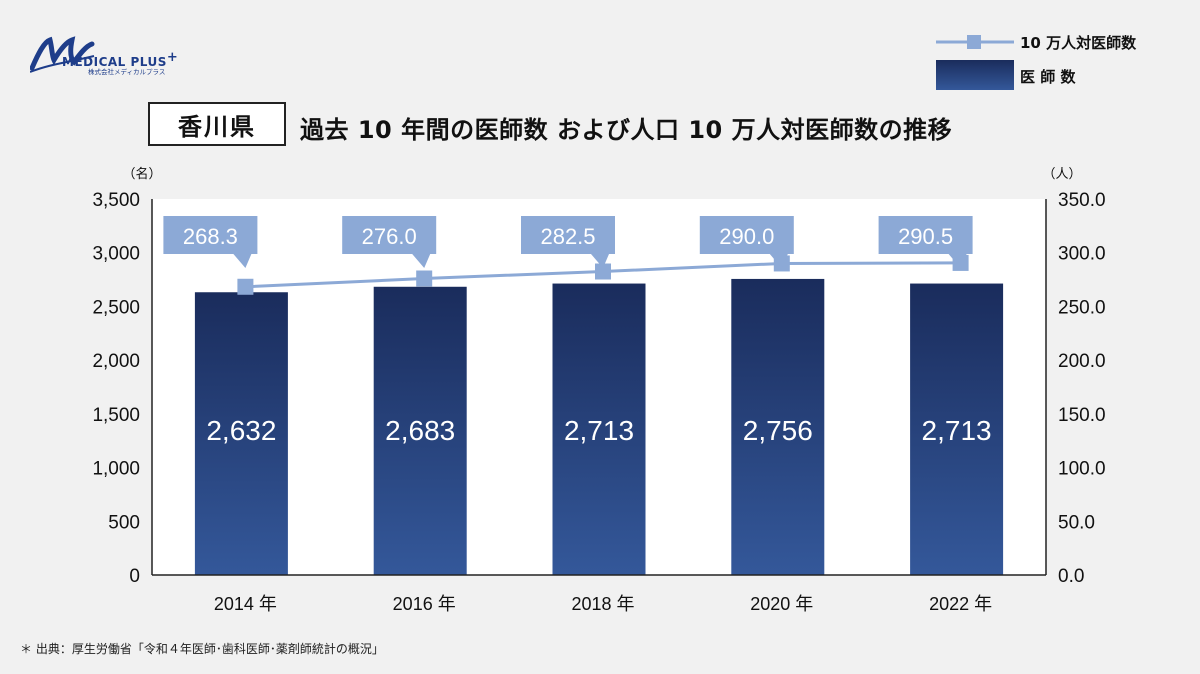  I want to click on x-tick-label-0: 2014 年, so click(245, 604).